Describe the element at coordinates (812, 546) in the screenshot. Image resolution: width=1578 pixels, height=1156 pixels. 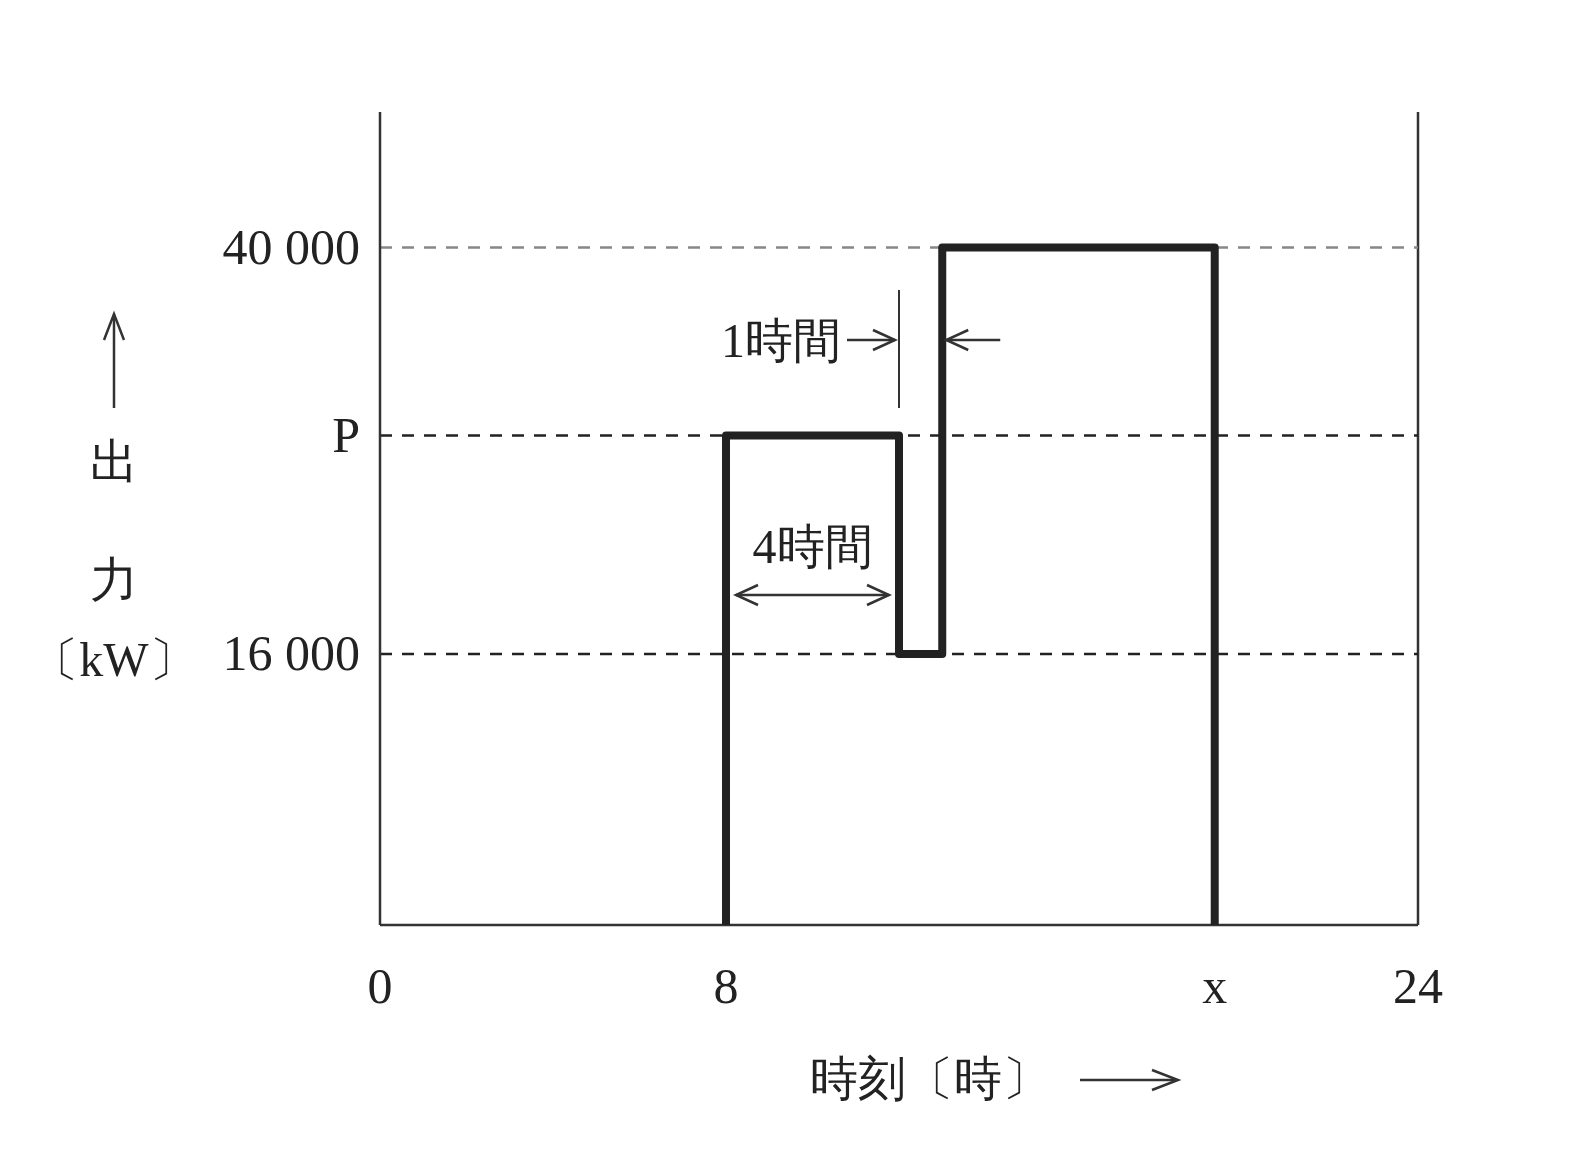
I see `annotation: 4時間` at that location.